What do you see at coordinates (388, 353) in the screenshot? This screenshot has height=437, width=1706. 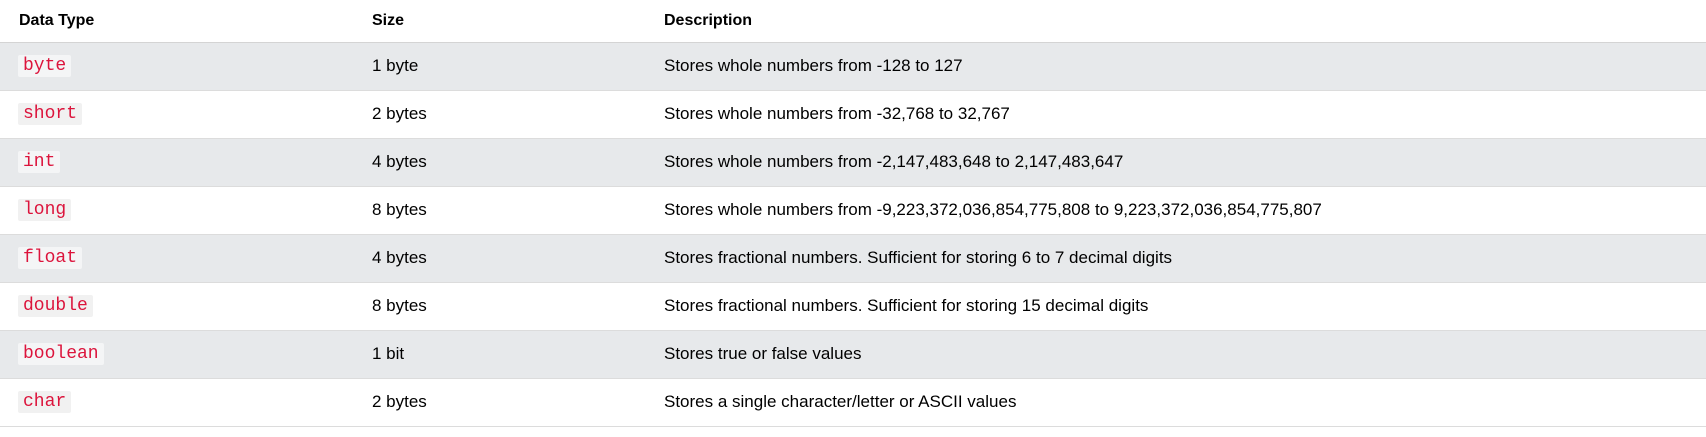 I see `size-cell: 1 bit` at bounding box center [388, 353].